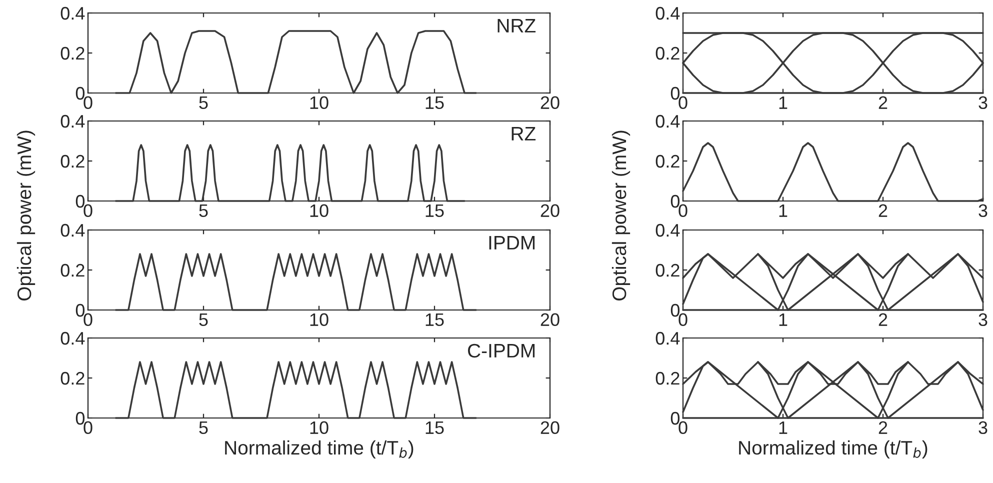  What do you see at coordinates (524, 133) in the screenshot?
I see `annotation: RZ` at bounding box center [524, 133].